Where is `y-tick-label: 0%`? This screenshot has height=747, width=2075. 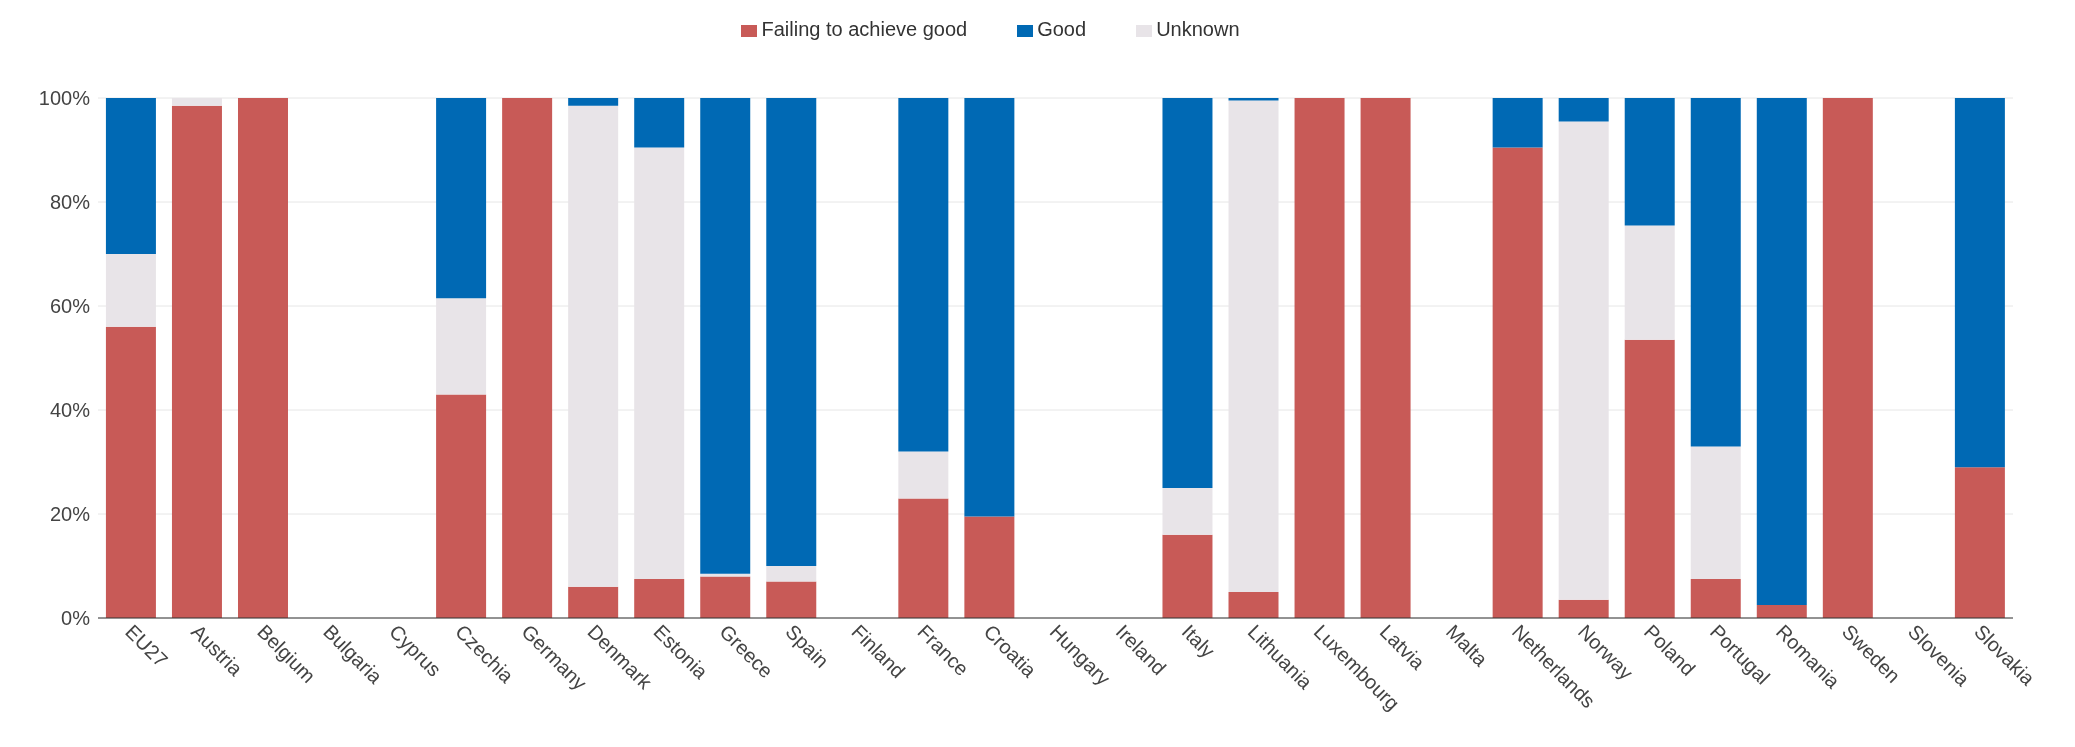 y-tick-label: 0% is located at coordinates (76, 618).